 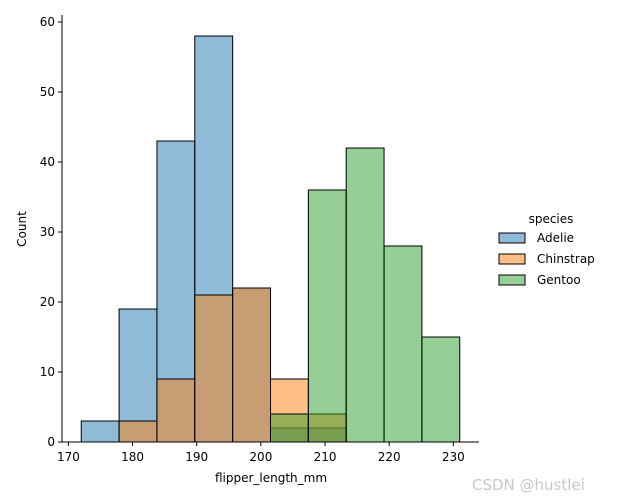 What do you see at coordinates (132, 457) in the screenshot?
I see `x-tick-label-180: 180` at bounding box center [132, 457].